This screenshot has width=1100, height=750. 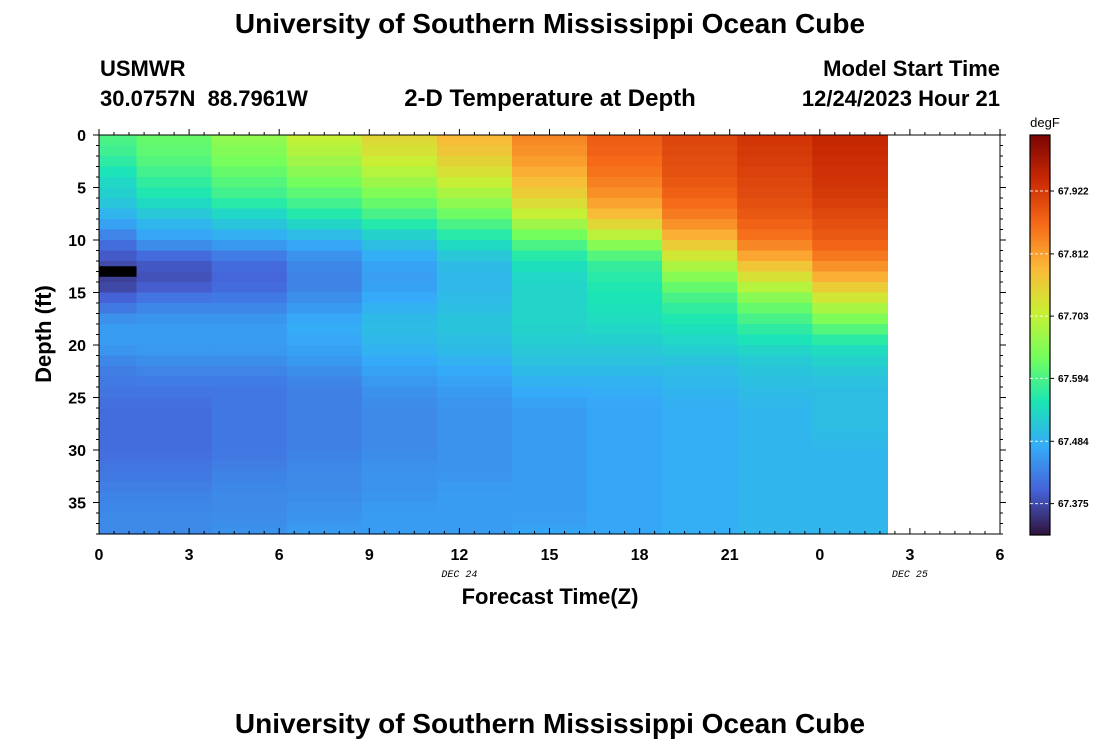 I want to click on y-tick-label: 35, so click(x=77, y=504).